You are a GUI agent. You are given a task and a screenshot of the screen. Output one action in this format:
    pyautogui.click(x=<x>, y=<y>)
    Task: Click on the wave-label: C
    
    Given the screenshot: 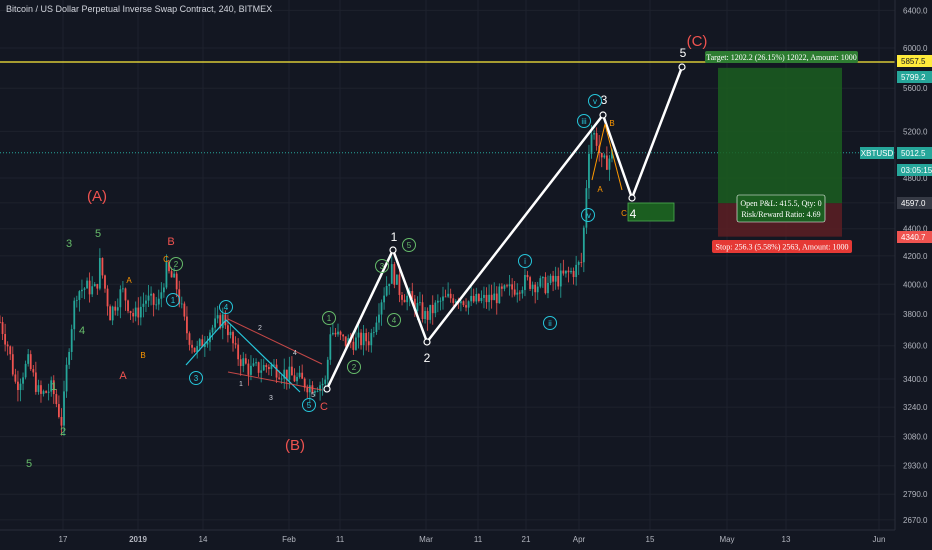 What is the action you would take?
    pyautogui.click(x=166, y=259)
    